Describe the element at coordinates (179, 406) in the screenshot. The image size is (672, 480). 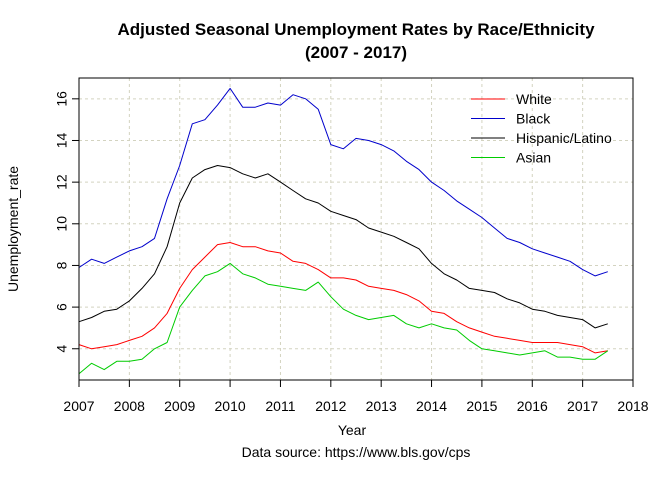
I see `x-tick-label: 2009` at that location.